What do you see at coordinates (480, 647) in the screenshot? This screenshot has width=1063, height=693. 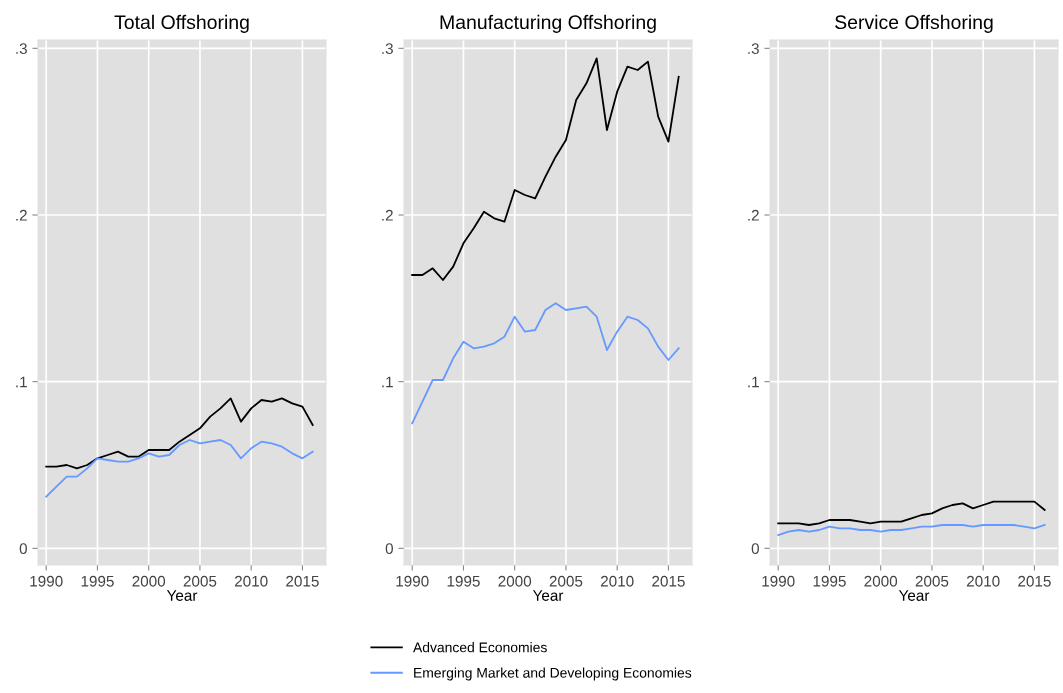 I see `legend-label: Advanced Economies` at bounding box center [480, 647].